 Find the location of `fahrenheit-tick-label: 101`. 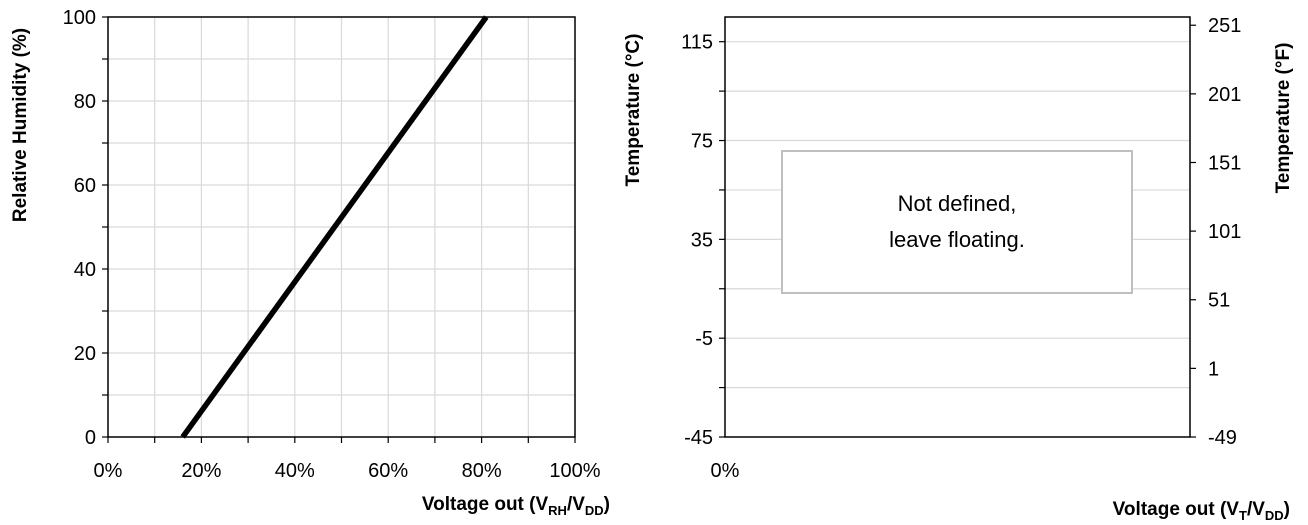

fahrenheit-tick-label: 101 is located at coordinates (1224, 232).